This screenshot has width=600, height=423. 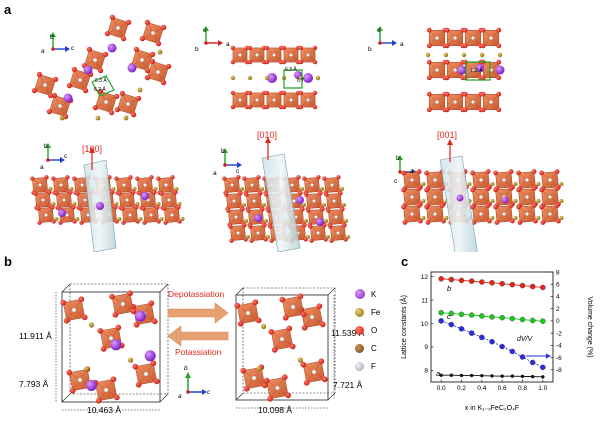 What do you see at coordinates (112, 347) in the screenshot?
I see `unit-cell-potassiated` at bounding box center [112, 347].